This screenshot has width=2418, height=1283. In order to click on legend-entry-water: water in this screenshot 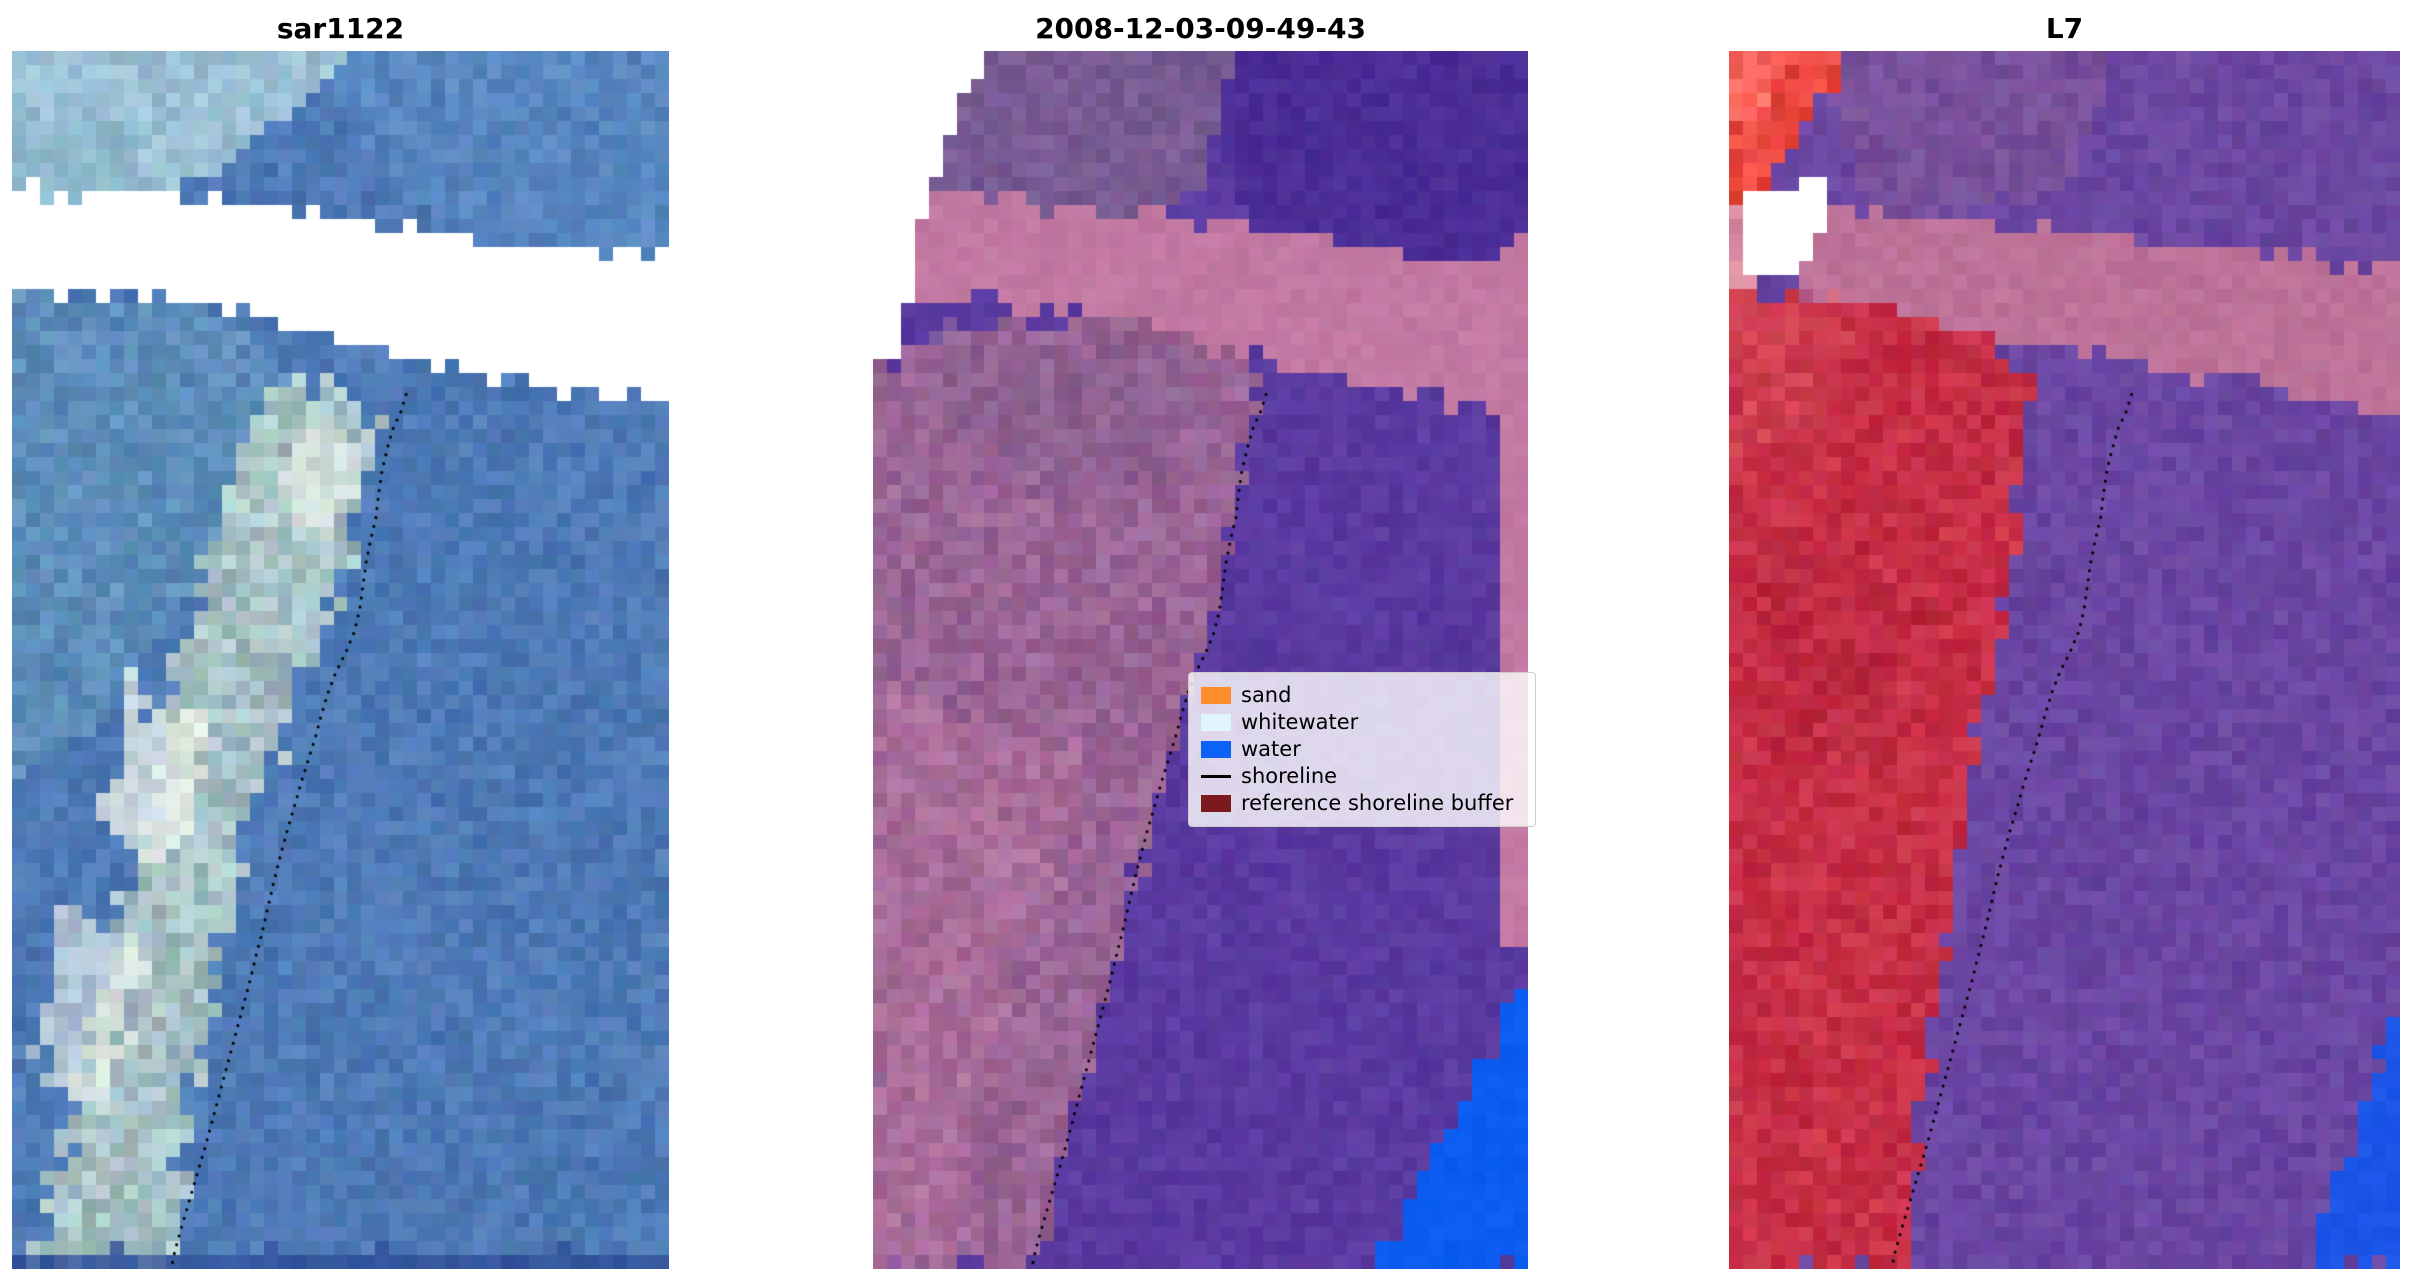, I will do `click(1362, 749)`.